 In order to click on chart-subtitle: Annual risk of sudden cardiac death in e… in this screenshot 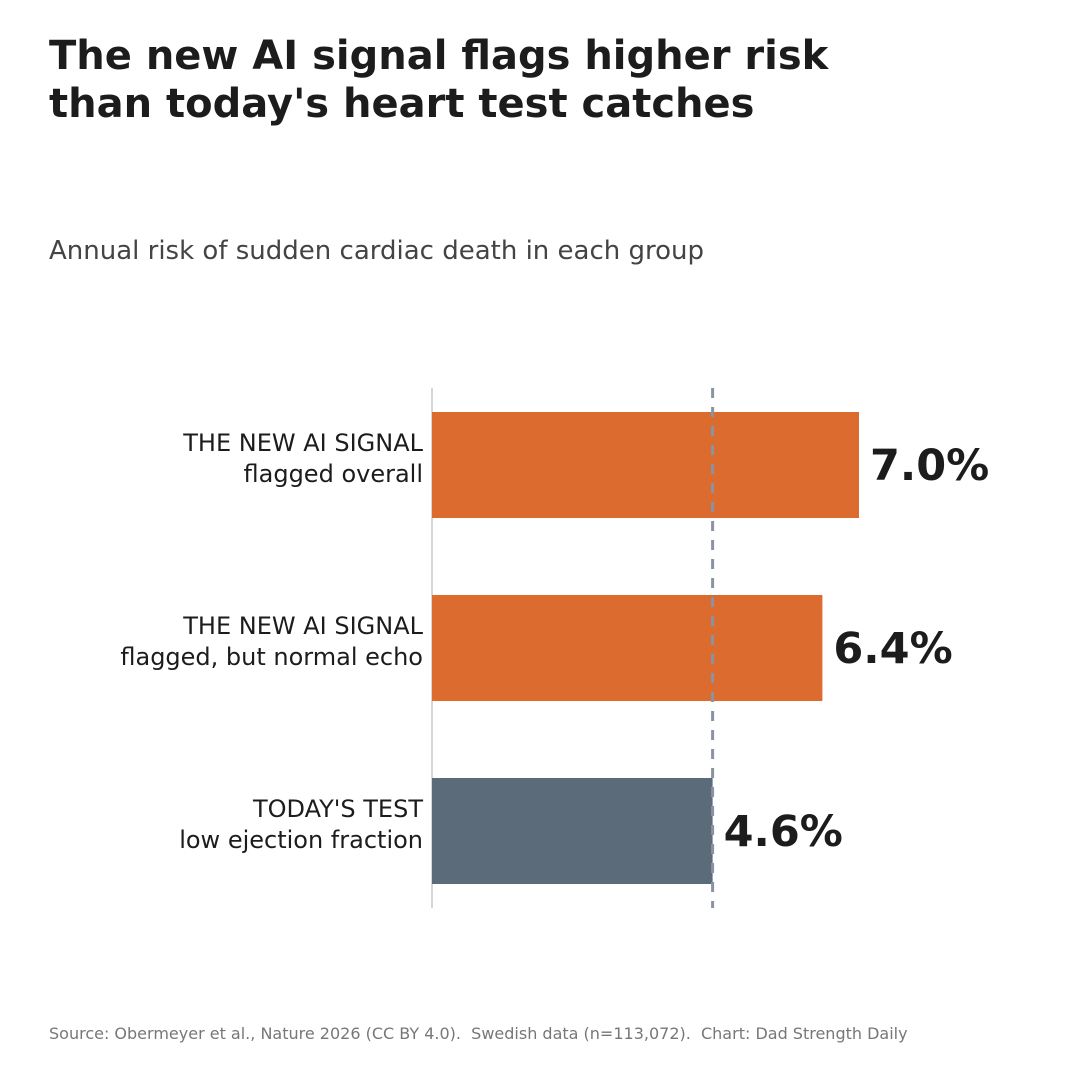, I will do `click(377, 251)`.